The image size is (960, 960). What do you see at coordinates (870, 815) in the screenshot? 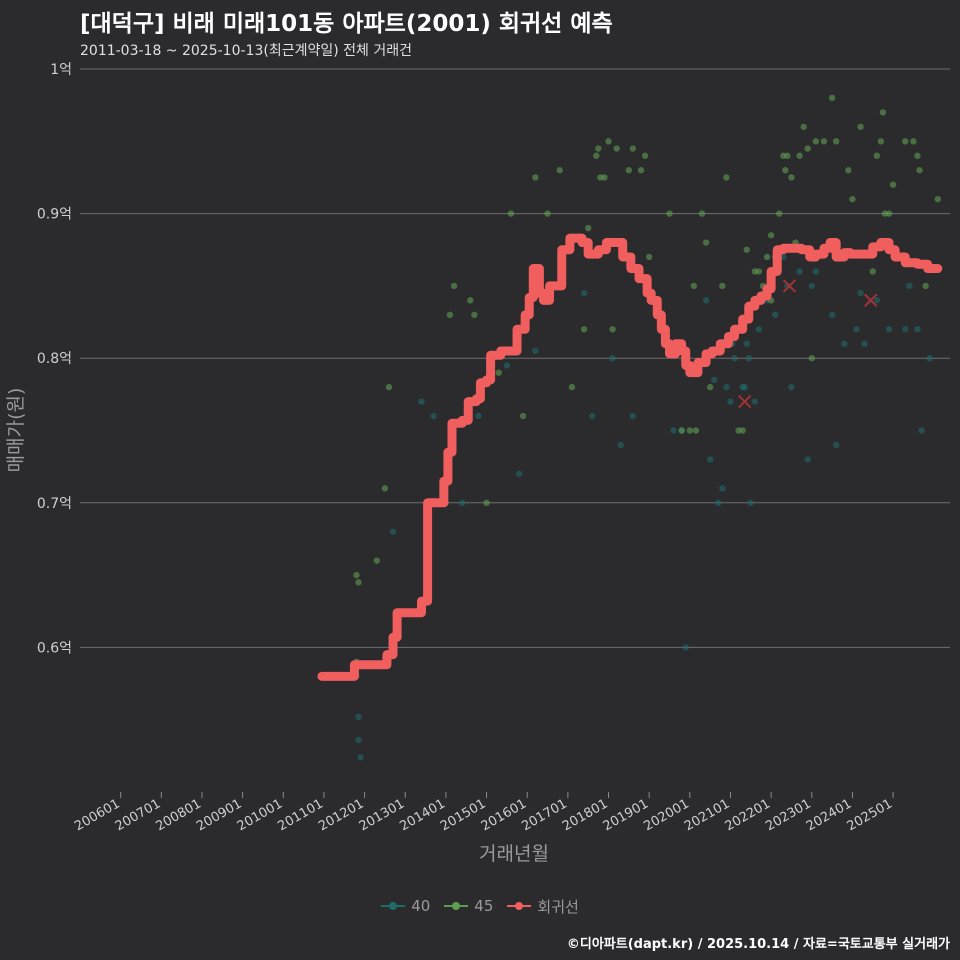
I see `x-tick-label: 202501` at bounding box center [870, 815].